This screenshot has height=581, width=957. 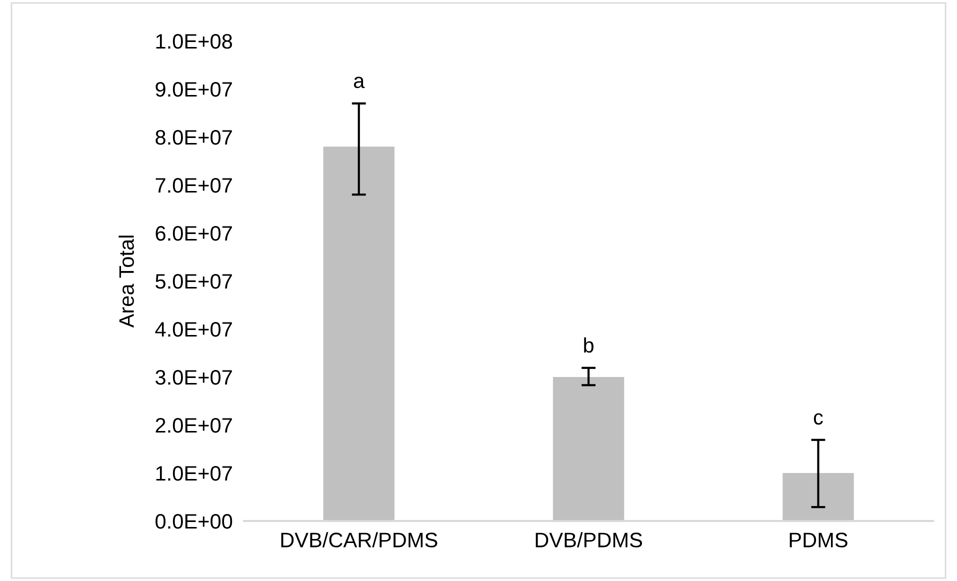 What do you see at coordinates (194, 233) in the screenshot?
I see `y-tick-label: 6.0E+07` at bounding box center [194, 233].